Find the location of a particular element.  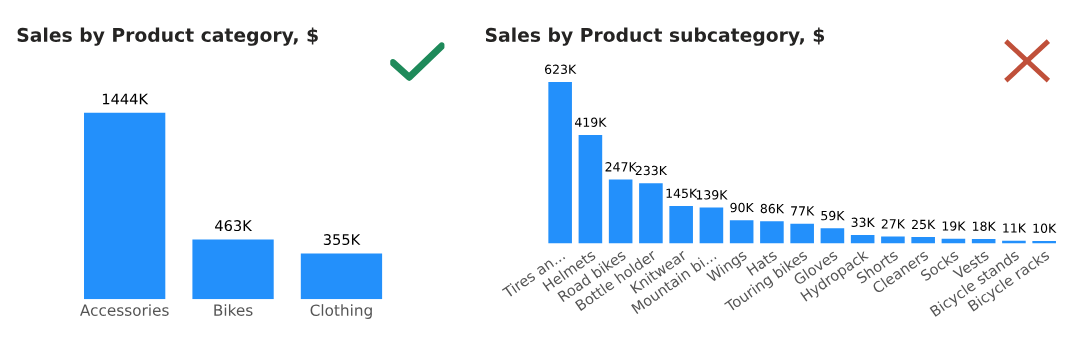

data-label: 247K is located at coordinates (621, 167).